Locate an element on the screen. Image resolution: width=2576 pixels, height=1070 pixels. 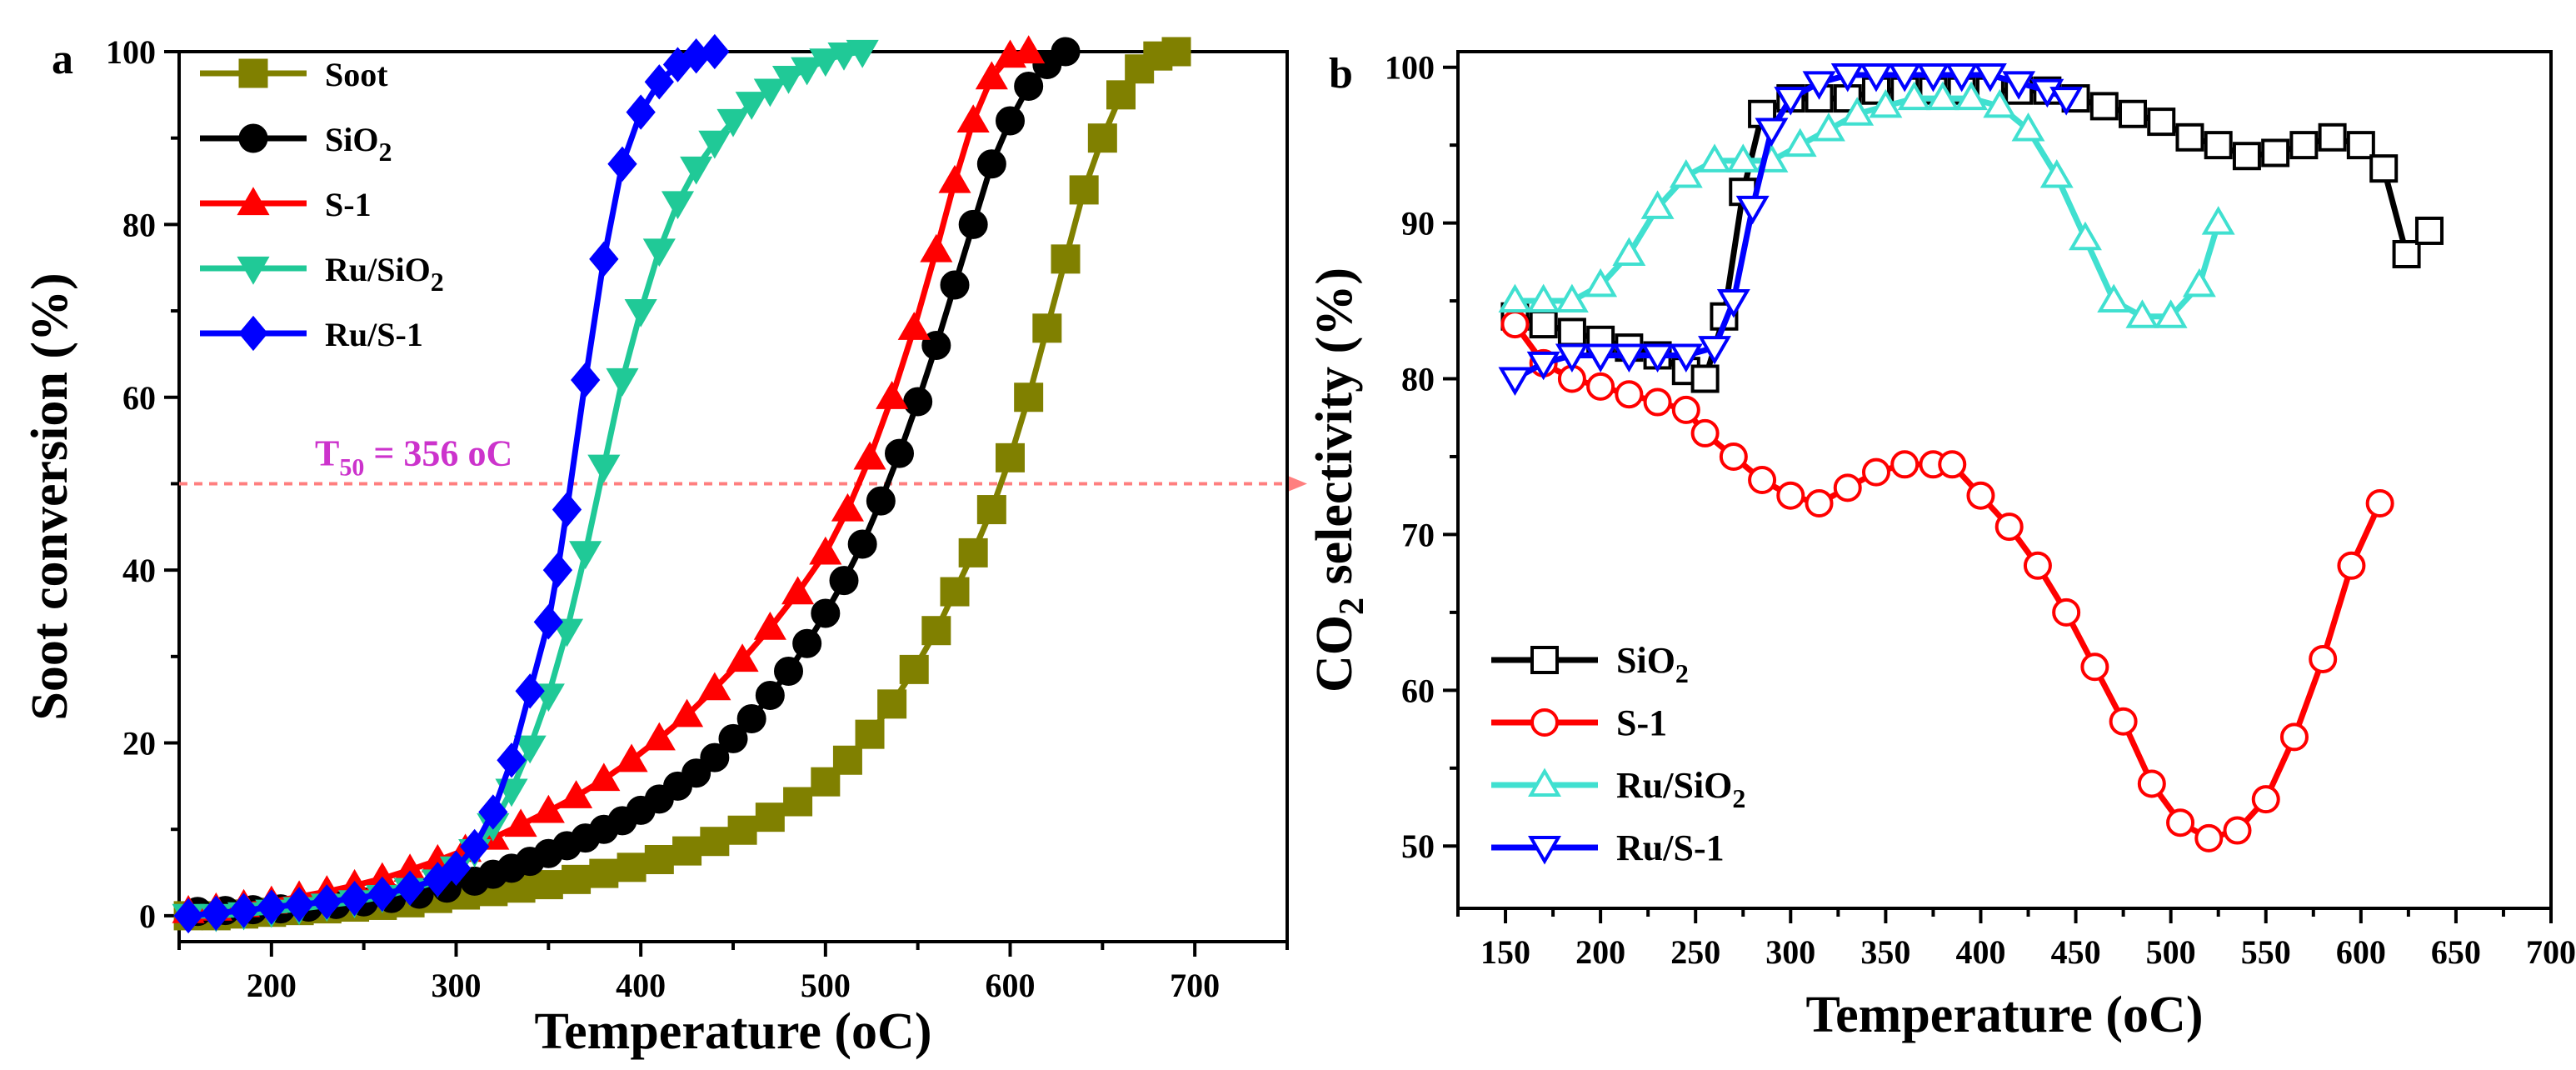
y-tick-label: 50 is located at coordinates (1418, 846).